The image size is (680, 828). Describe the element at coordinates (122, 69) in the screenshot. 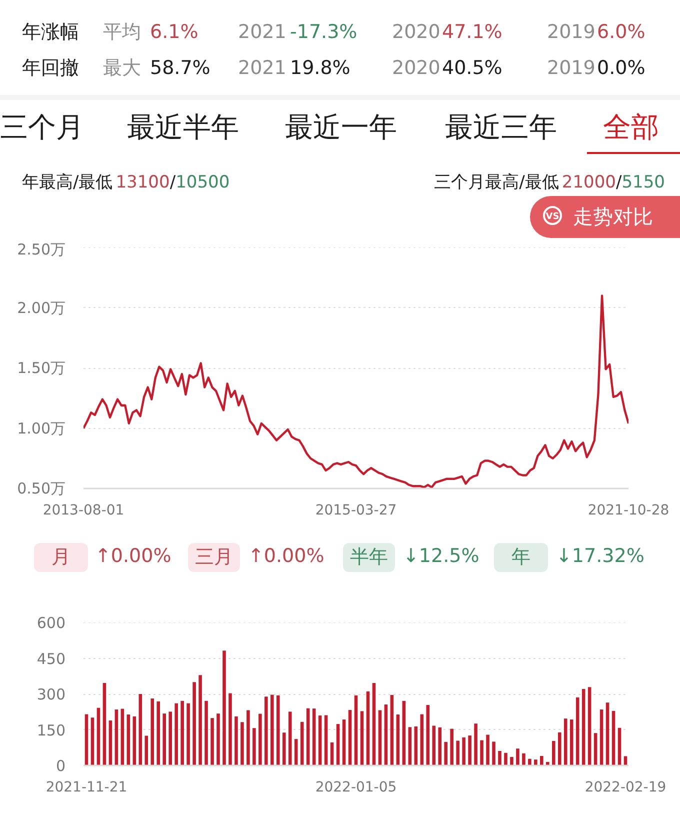

I see `text: 最大` at that location.